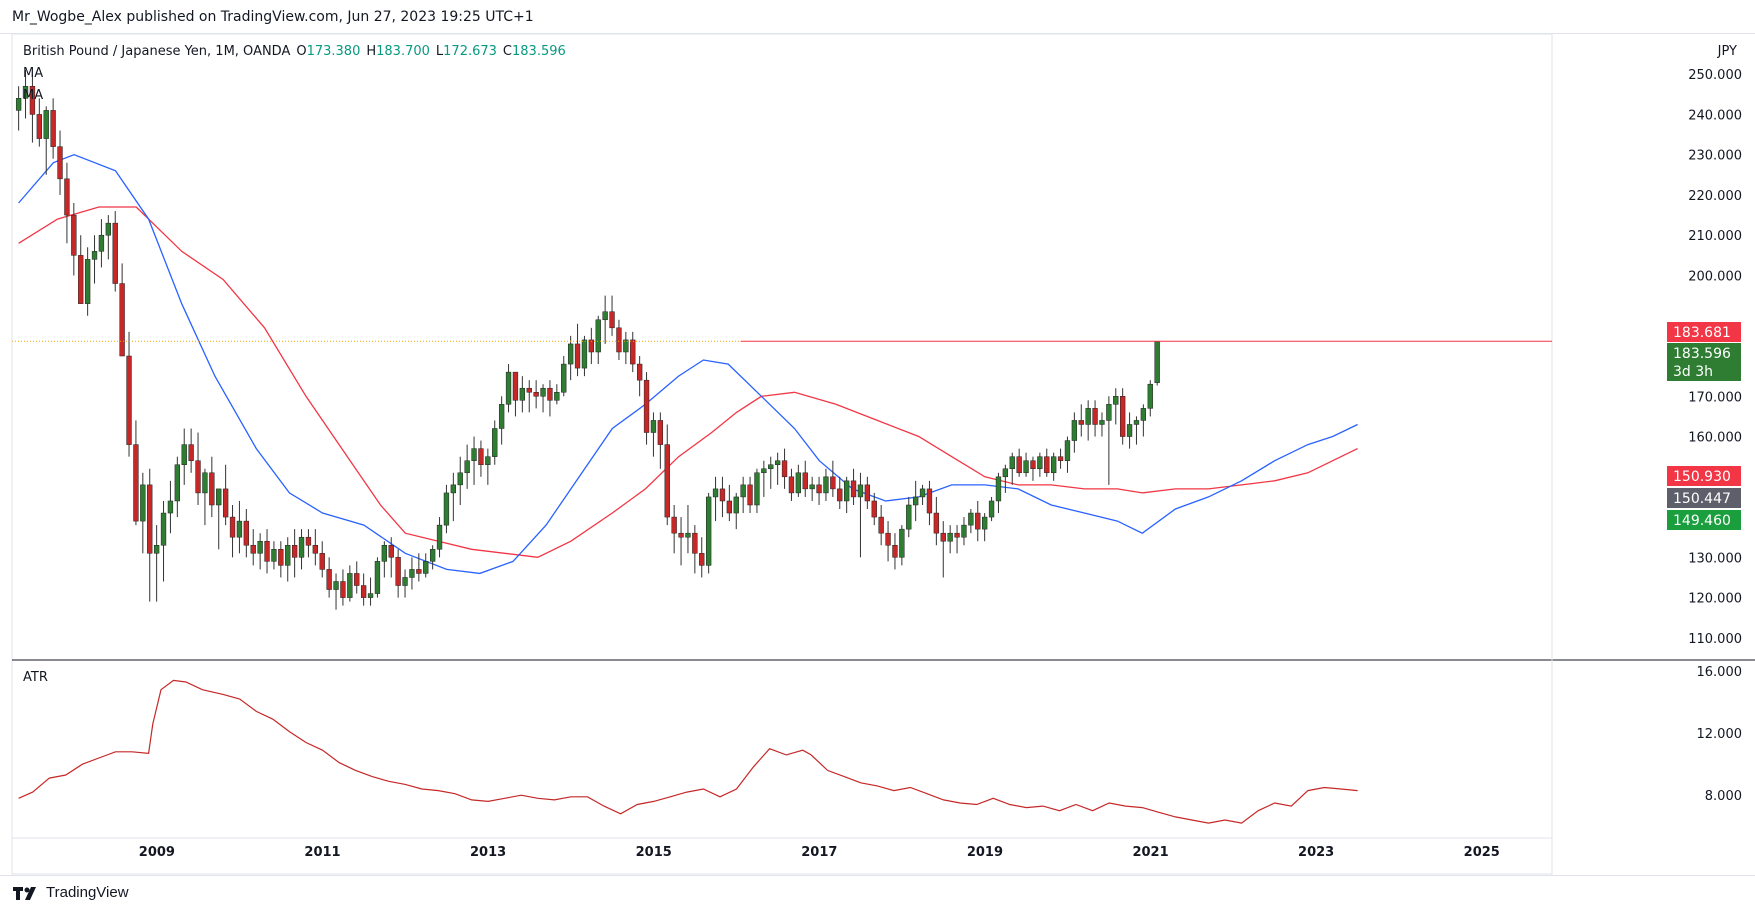 This screenshot has height=913, width=1755. Describe the element at coordinates (819, 852) in the screenshot. I see `time-tick-label: 2017` at that location.